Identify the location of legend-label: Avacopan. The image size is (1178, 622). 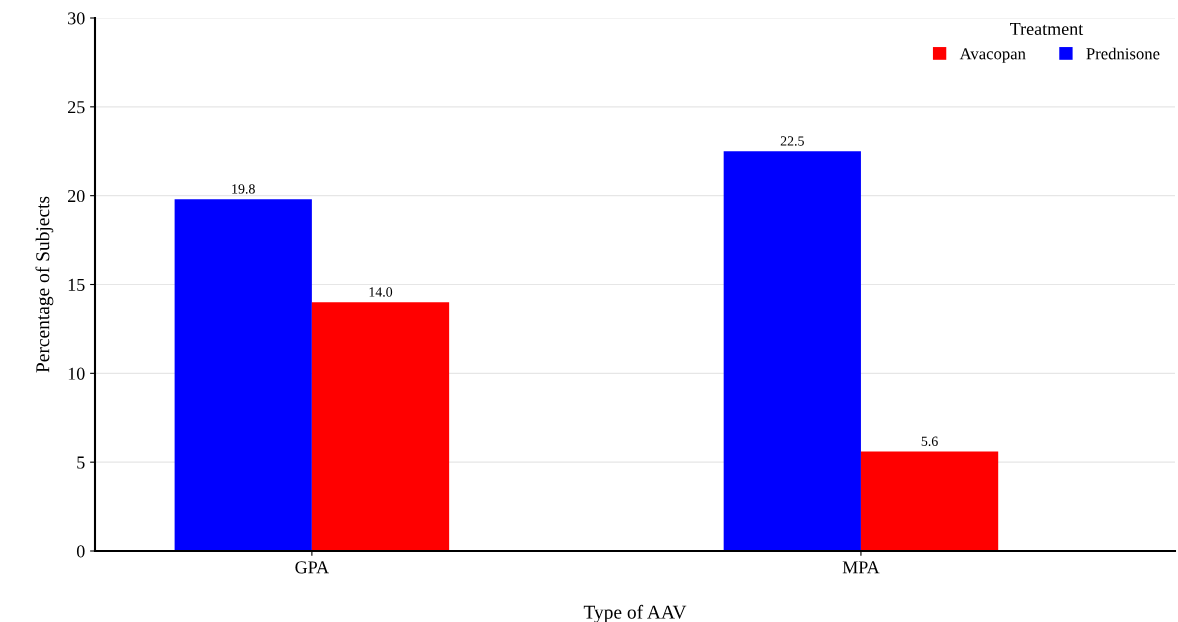
(992, 55).